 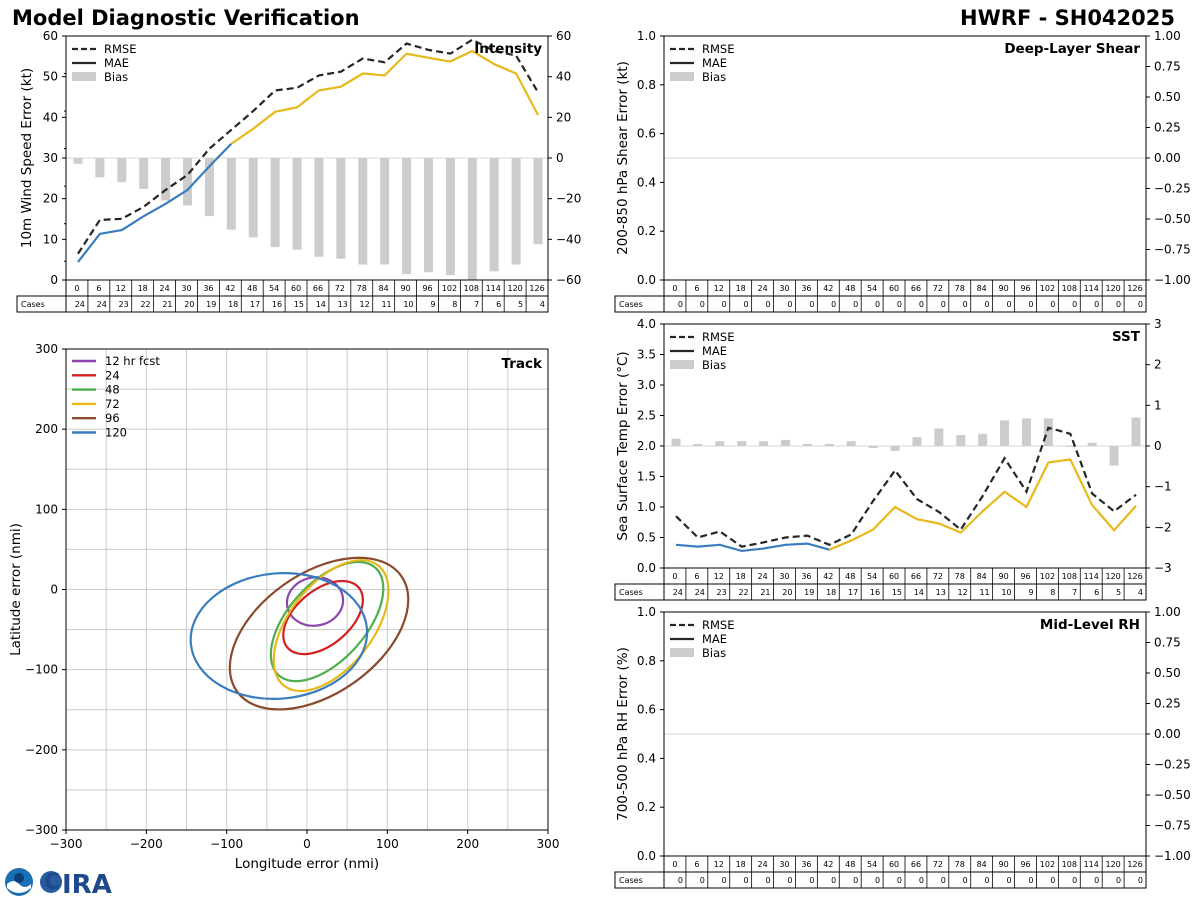 I want to click on case-cell: 17, so click(x=853, y=592).